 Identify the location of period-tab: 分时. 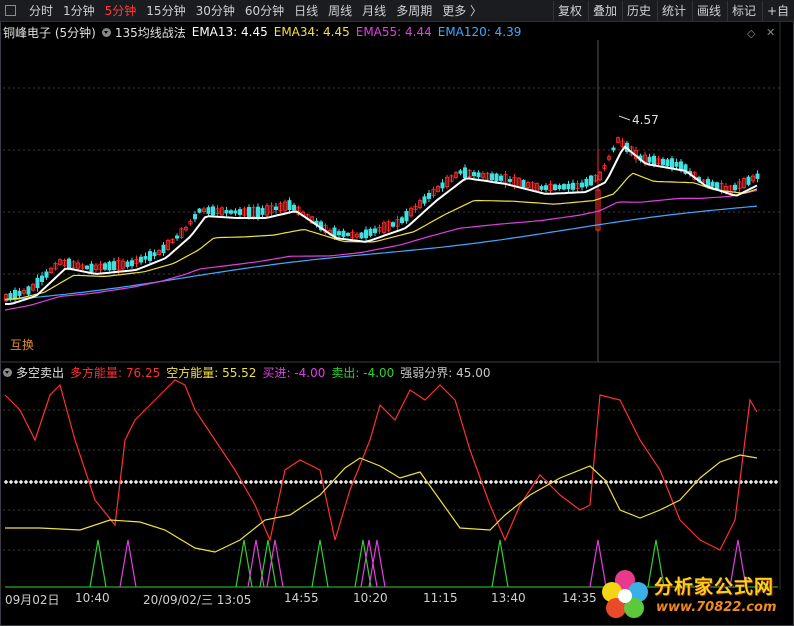
(41, 10).